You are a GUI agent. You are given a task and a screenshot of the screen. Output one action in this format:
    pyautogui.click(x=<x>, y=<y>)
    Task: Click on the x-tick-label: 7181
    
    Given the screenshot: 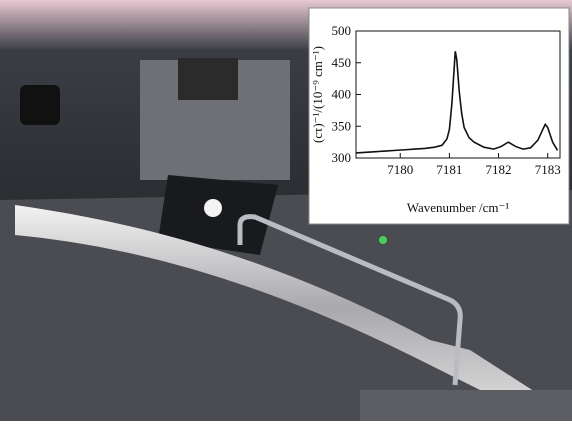 What is the action you would take?
    pyautogui.click(x=449, y=169)
    